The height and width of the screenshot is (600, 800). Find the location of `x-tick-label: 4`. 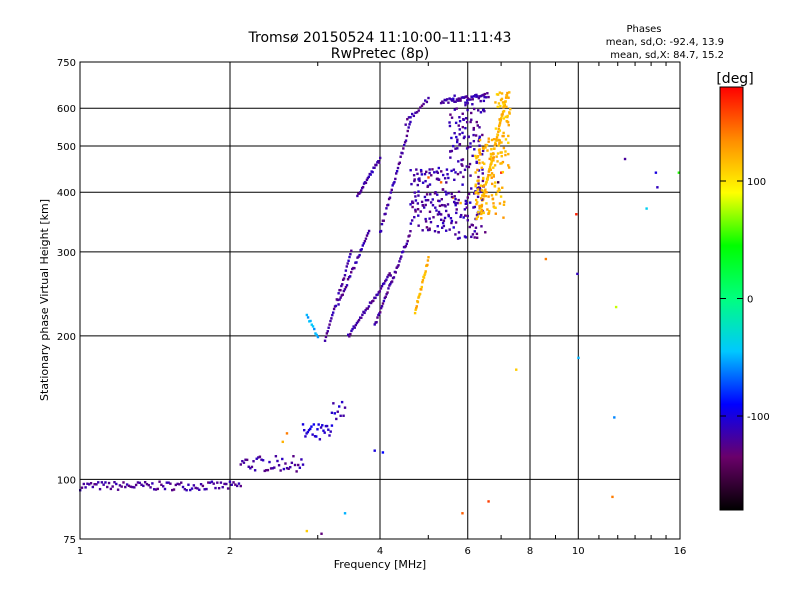

x-tick-label: 4 is located at coordinates (380, 551).